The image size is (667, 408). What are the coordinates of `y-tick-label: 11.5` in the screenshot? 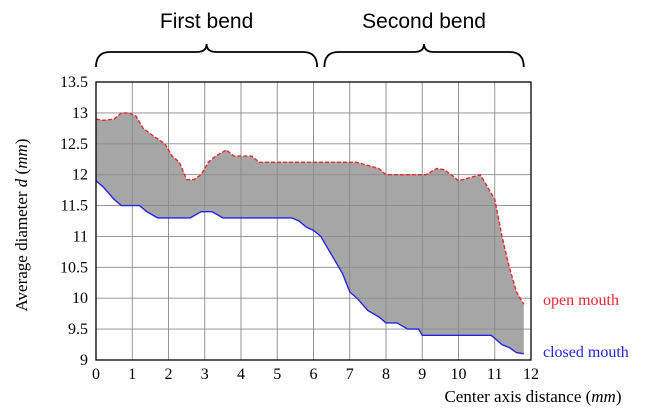 It's located at (74, 206).